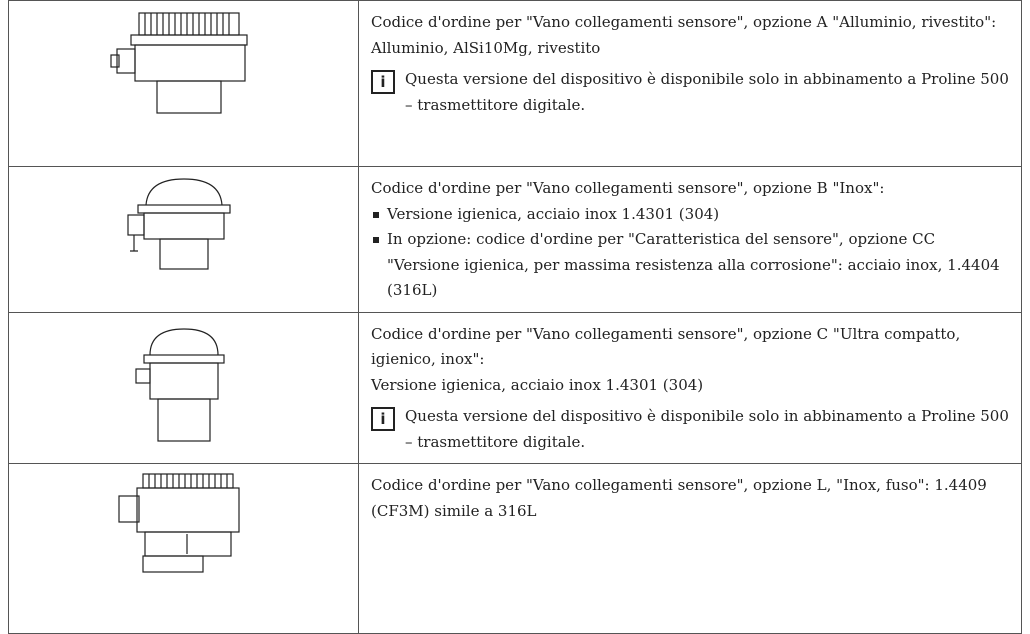 This screenshot has height=634, width=1030. Describe the element at coordinates (486, 47) in the screenshot. I see `paragraph: Alluminio, AlSi10Mg, rivestito` at that location.